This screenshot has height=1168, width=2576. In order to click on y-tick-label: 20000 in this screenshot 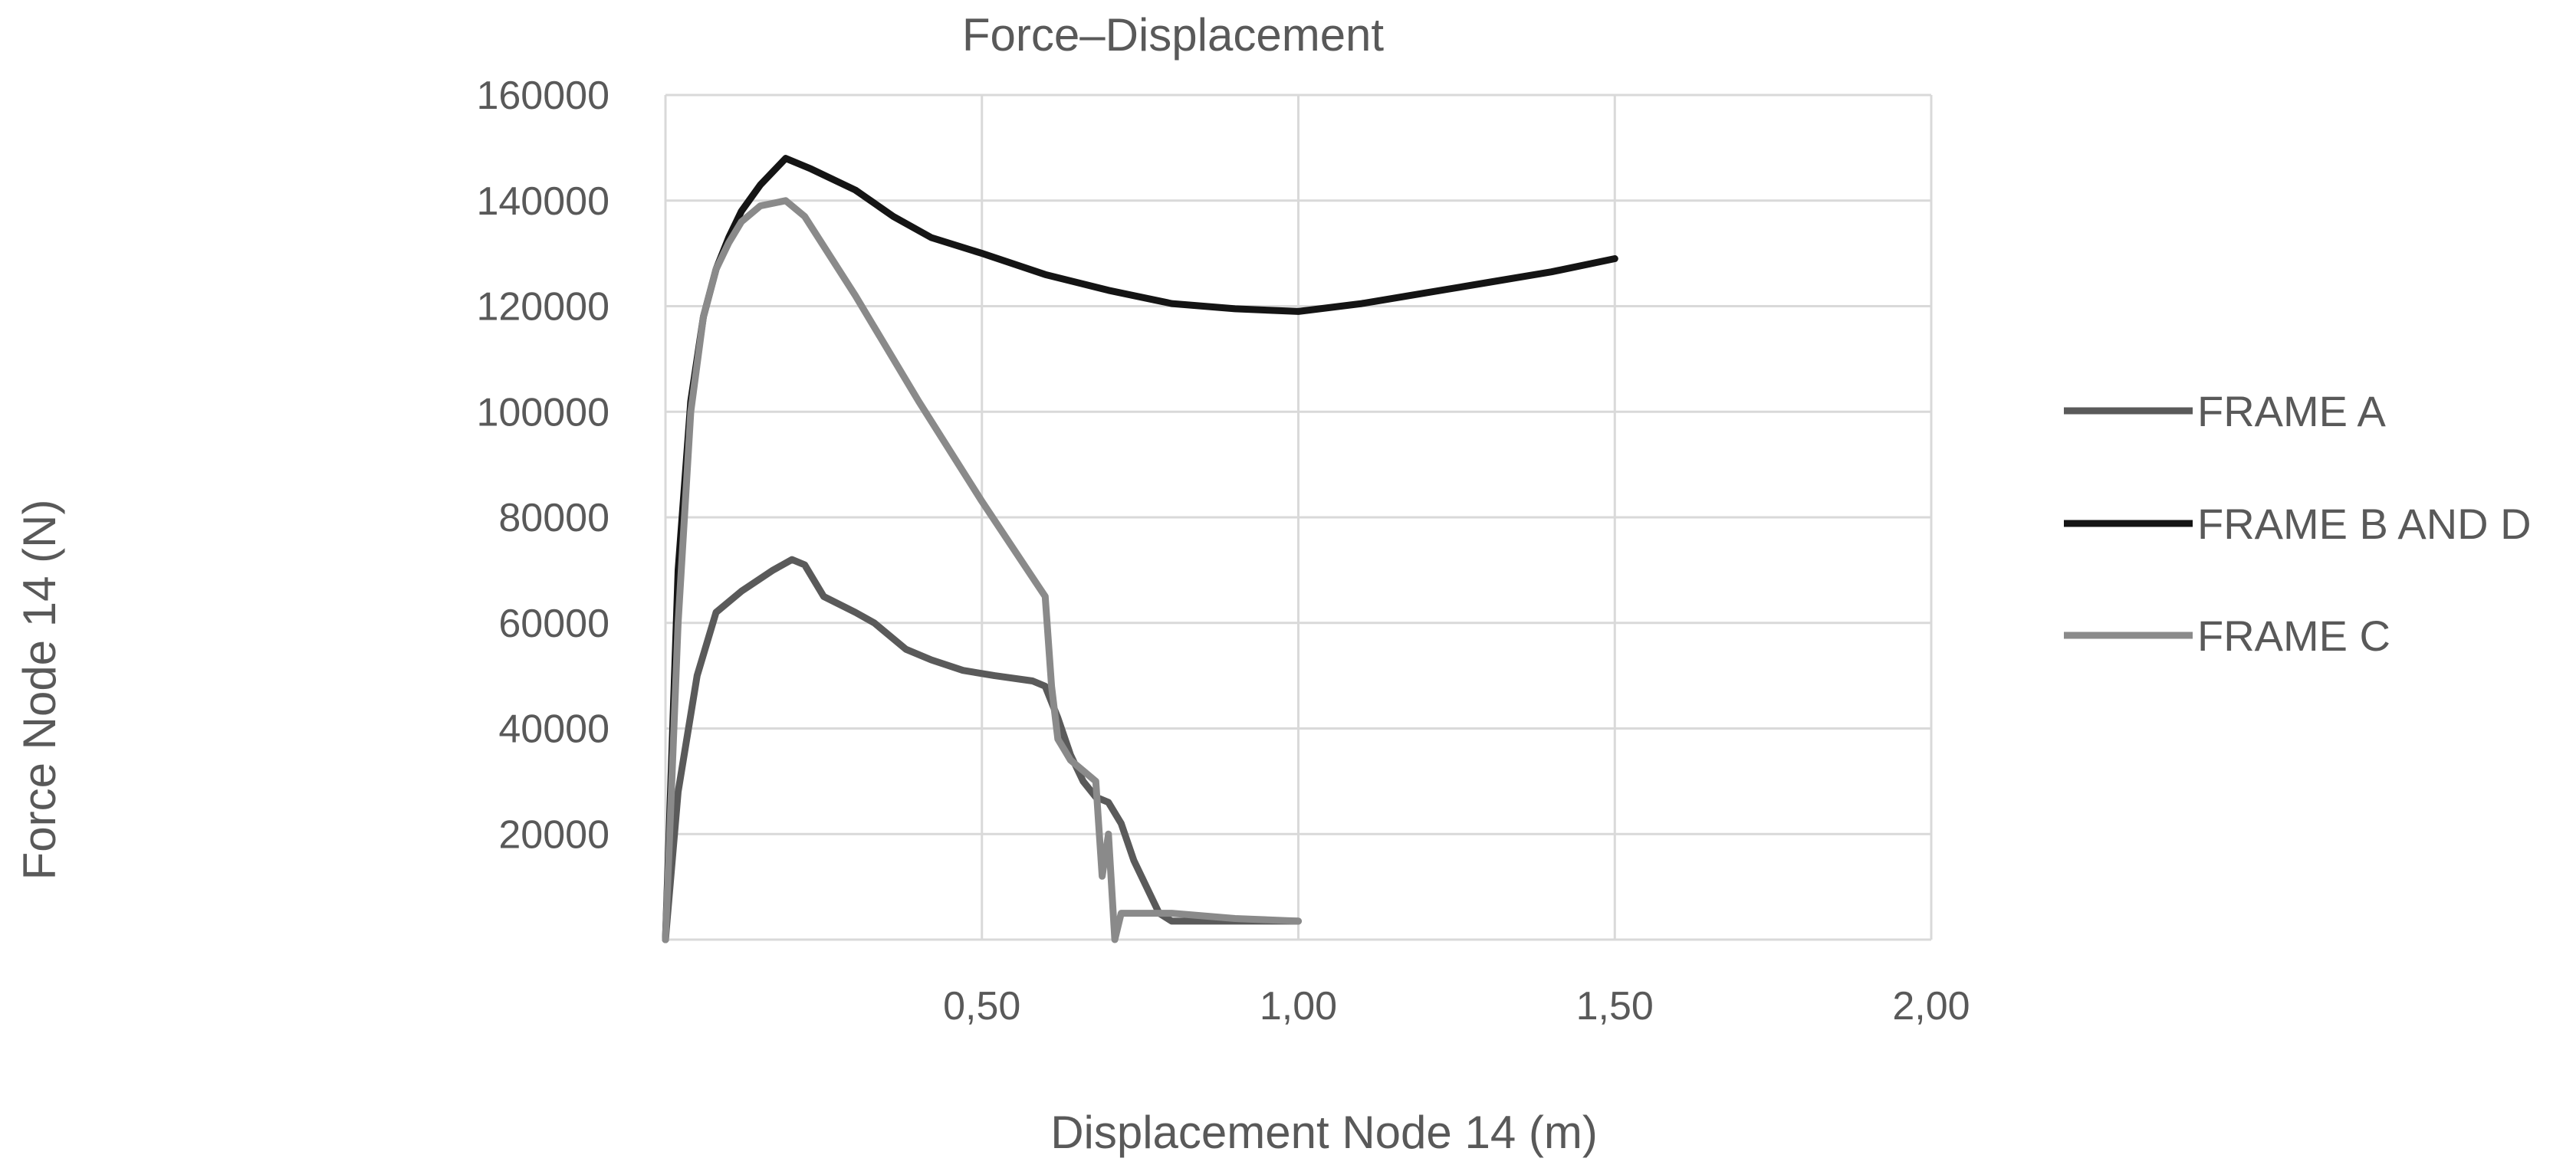, I will do `click(554, 834)`.